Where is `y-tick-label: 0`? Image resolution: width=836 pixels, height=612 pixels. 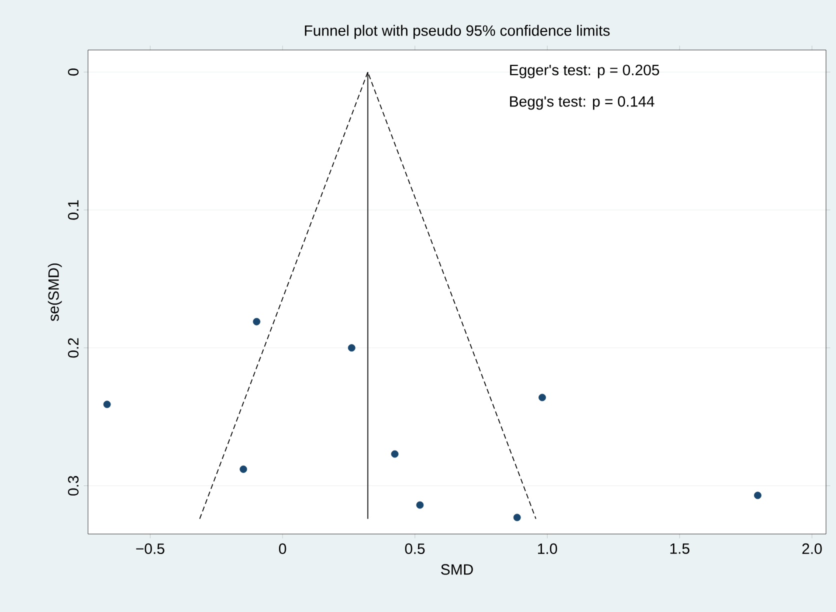 y-tick-label: 0 is located at coordinates (73, 72).